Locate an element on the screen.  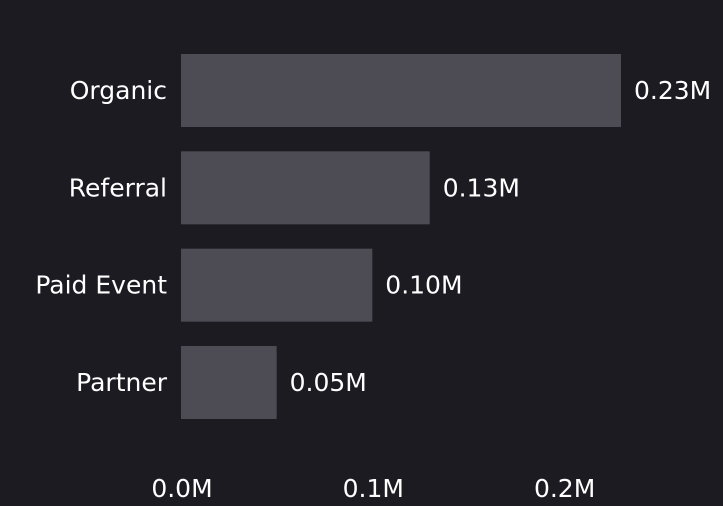
x-tick-label: 0.2M is located at coordinates (564, 488).